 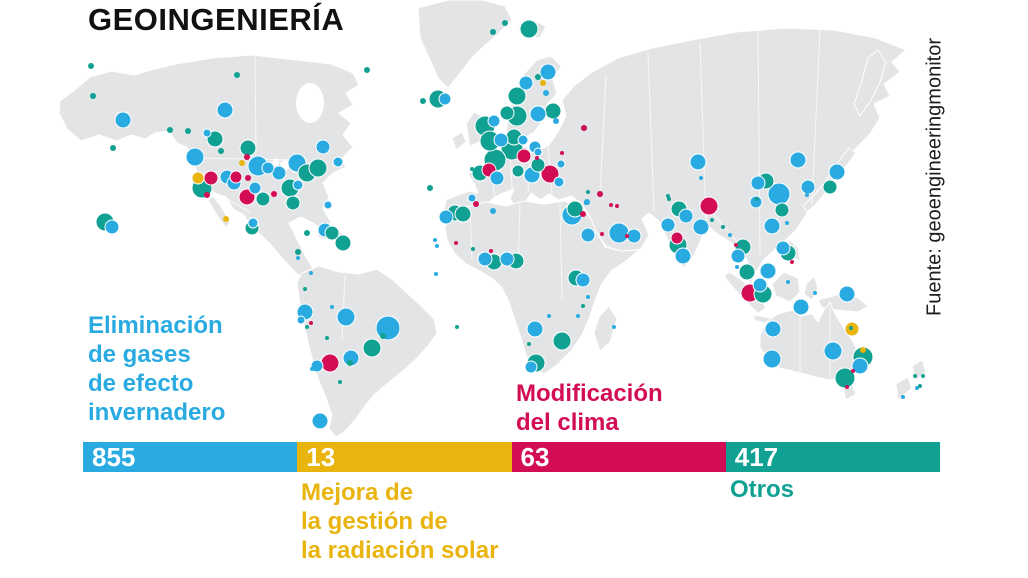 What do you see at coordinates (157, 412) in the screenshot?
I see `label-line: invernadero` at bounding box center [157, 412].